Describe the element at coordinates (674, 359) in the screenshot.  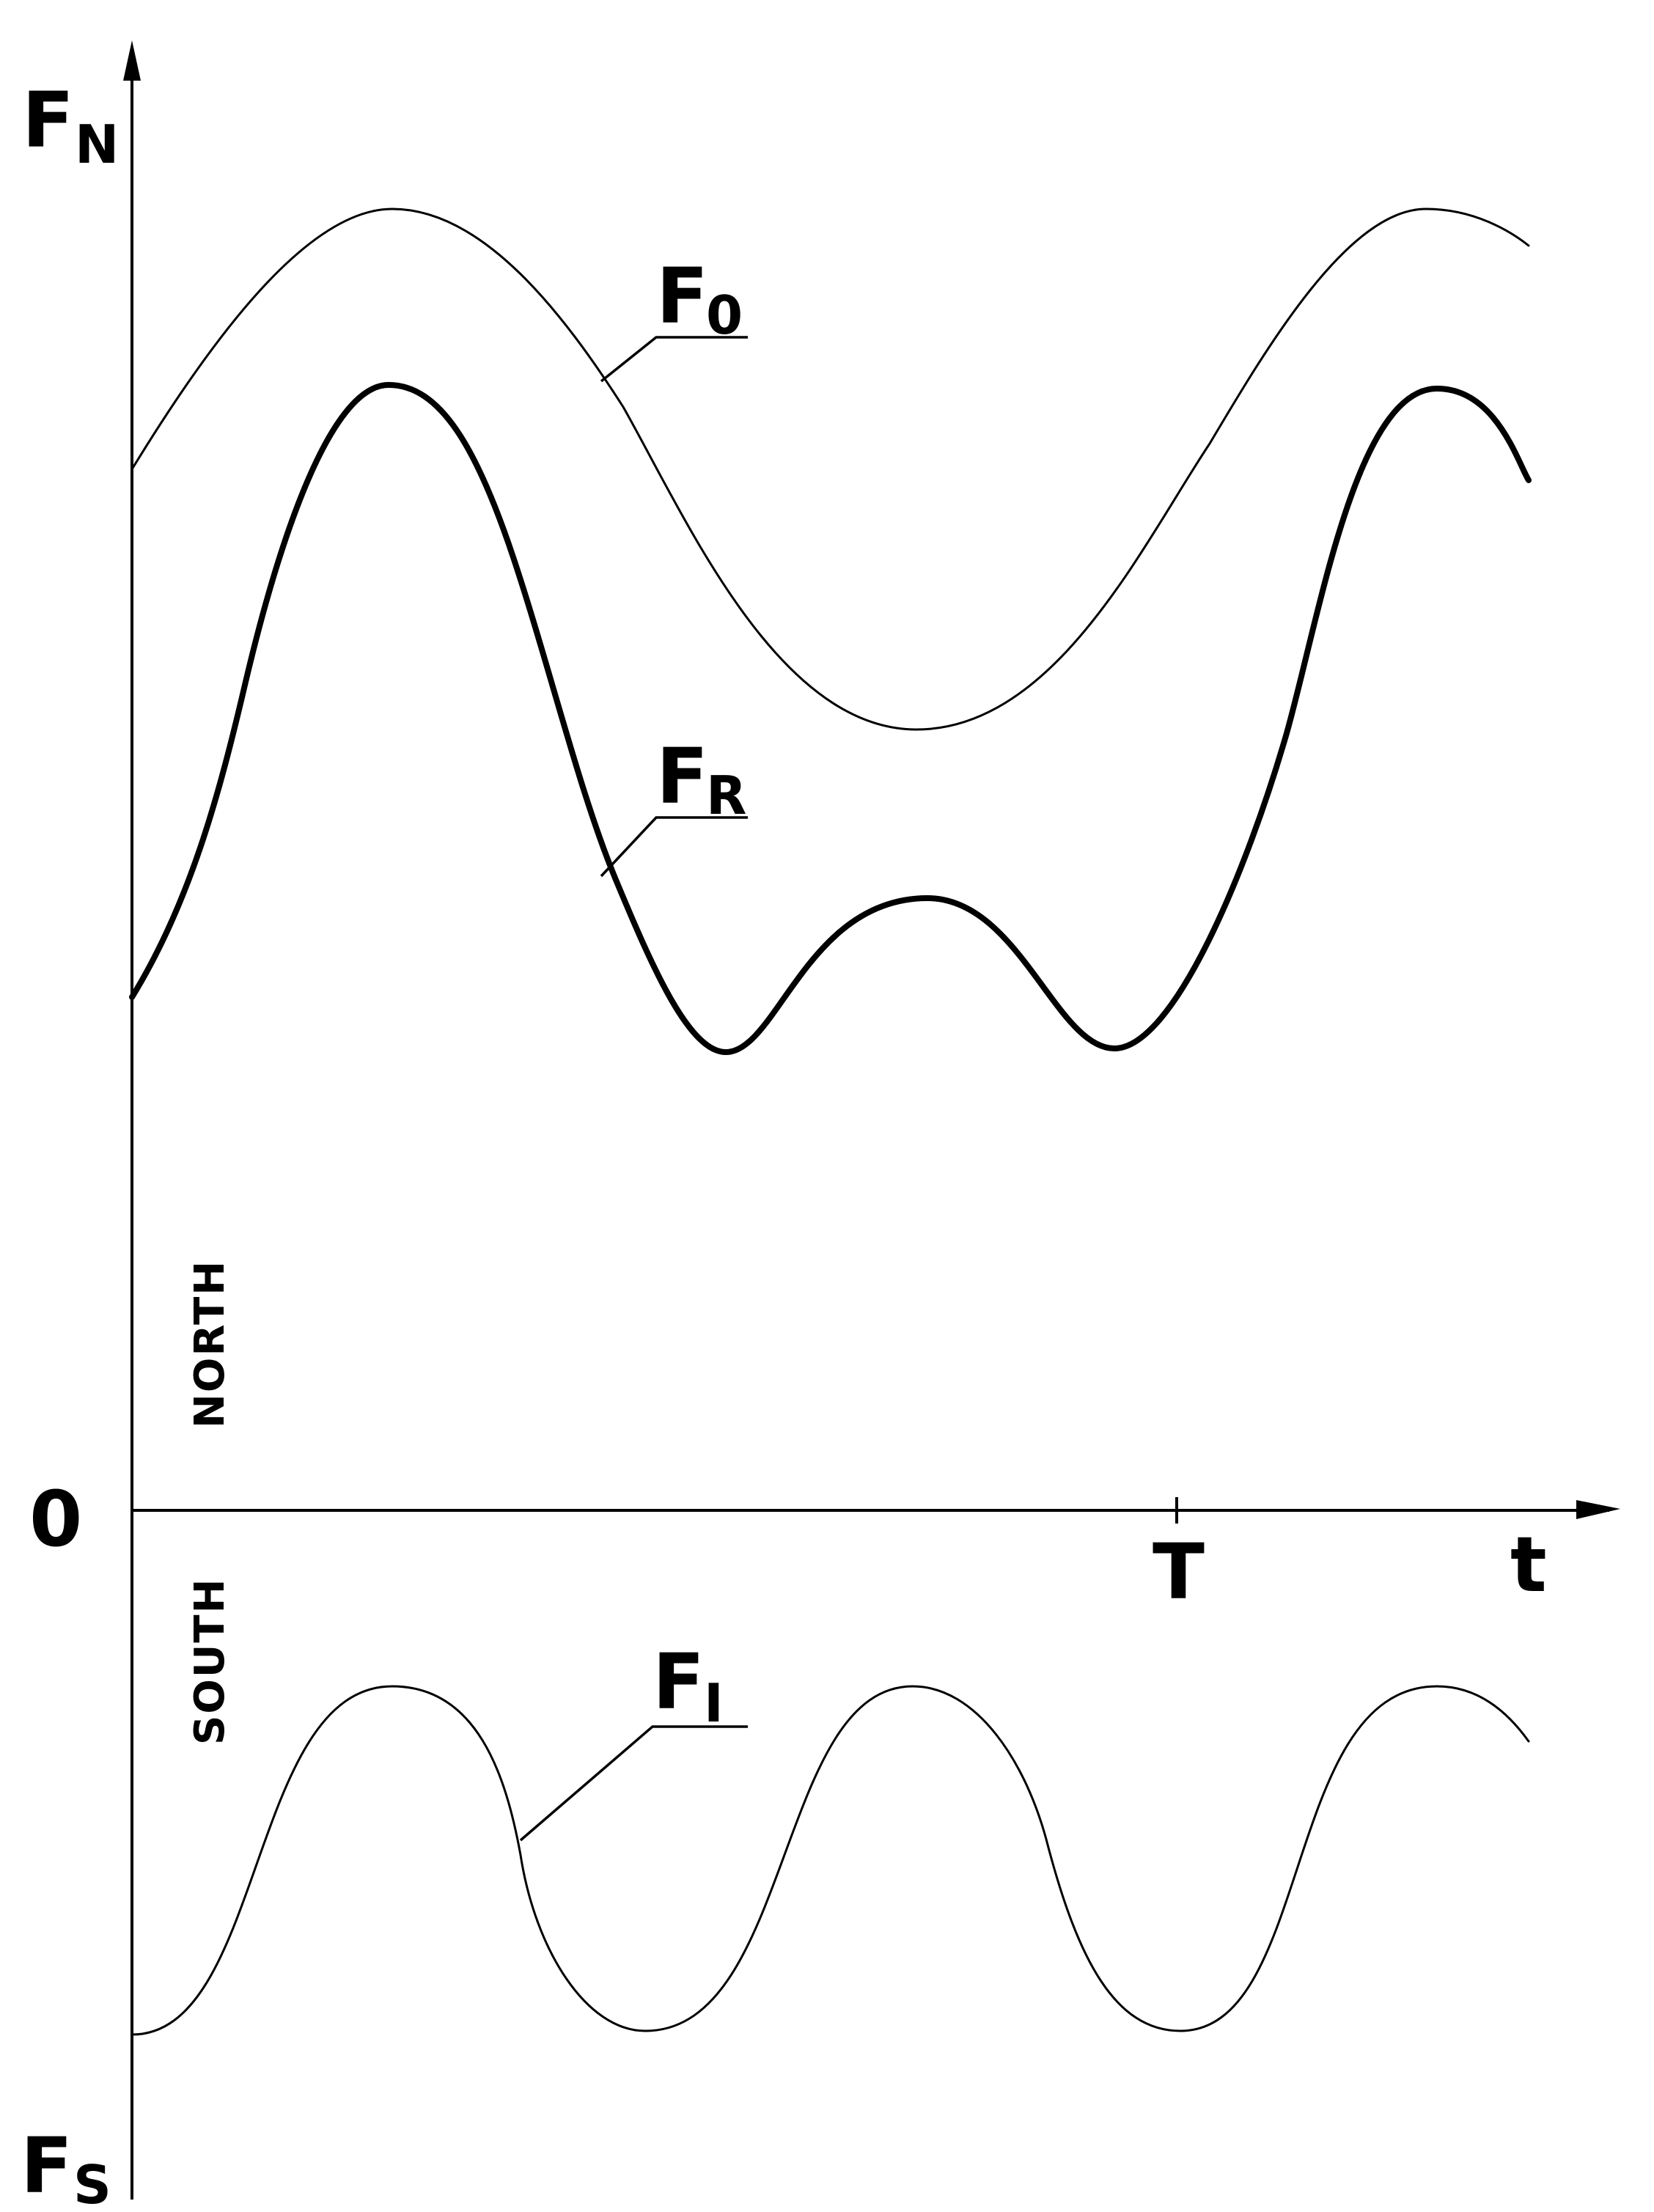
I see `f0-leader` at that location.